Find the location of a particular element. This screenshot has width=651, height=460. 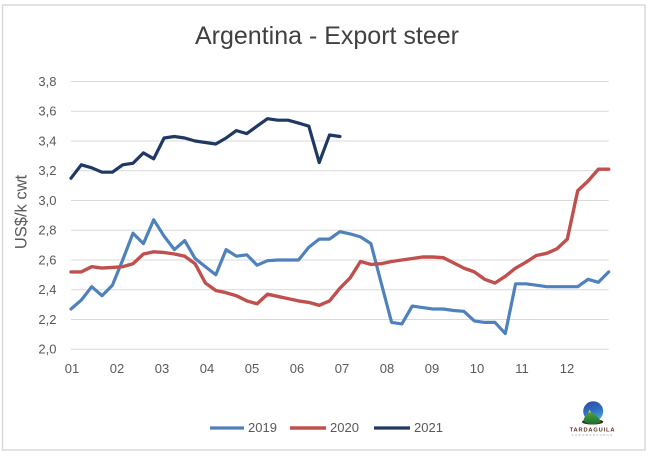

svg-text: US$/k cwt is located at coordinates (22, 211).